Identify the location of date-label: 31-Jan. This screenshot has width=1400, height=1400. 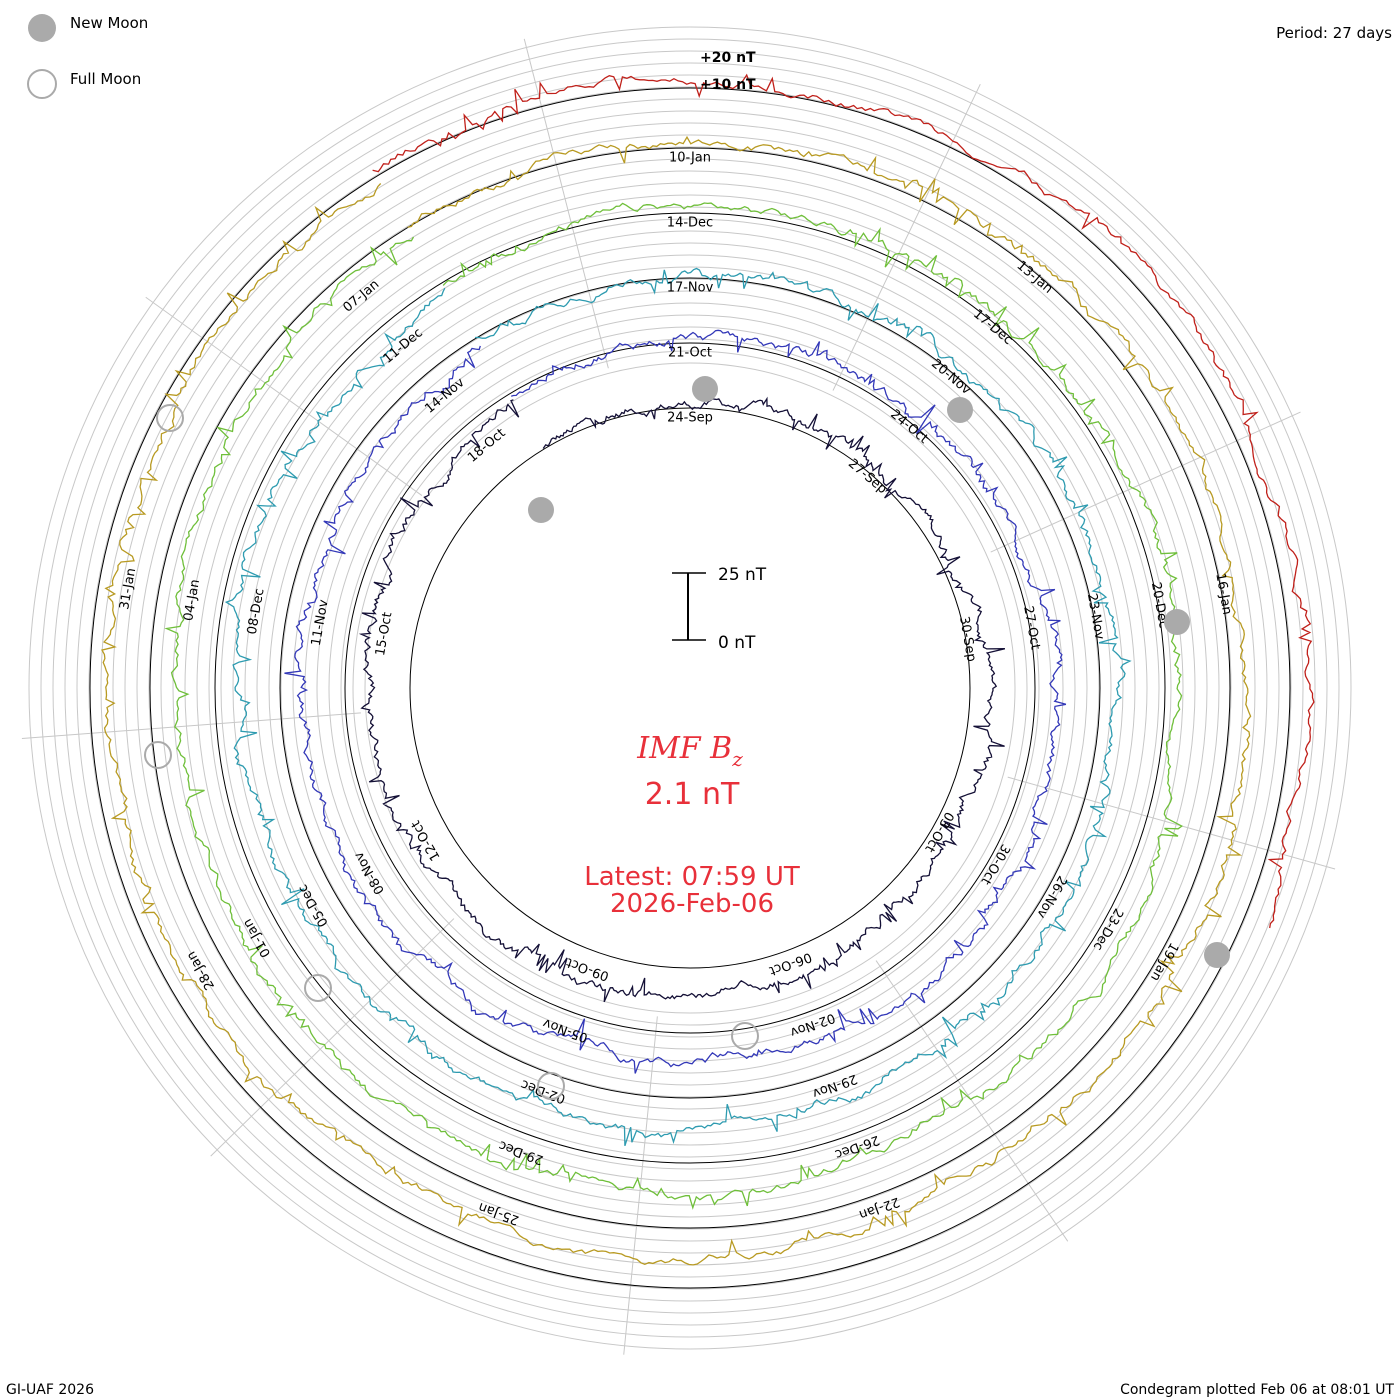
(128, 589).